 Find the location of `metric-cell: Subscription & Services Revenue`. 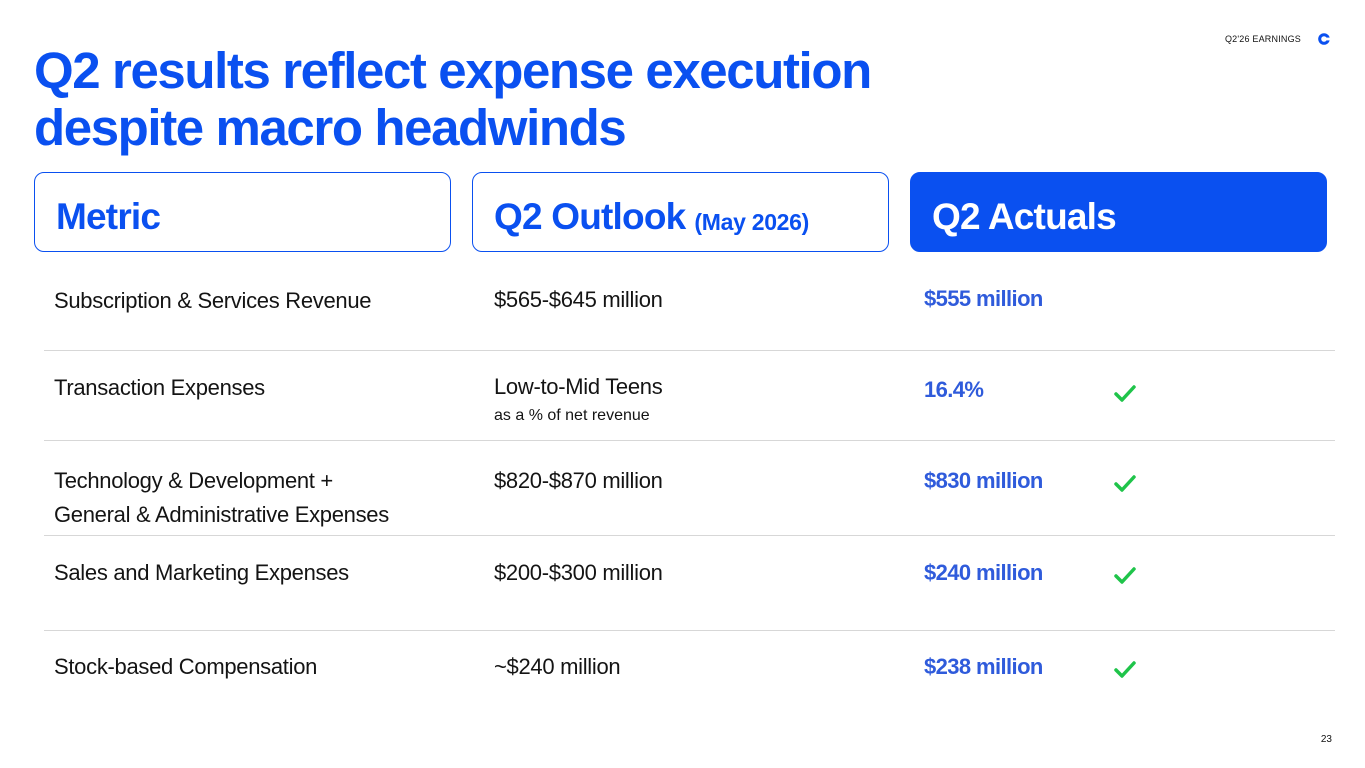

metric-cell: Subscription & Services Revenue is located at coordinates (213, 300).